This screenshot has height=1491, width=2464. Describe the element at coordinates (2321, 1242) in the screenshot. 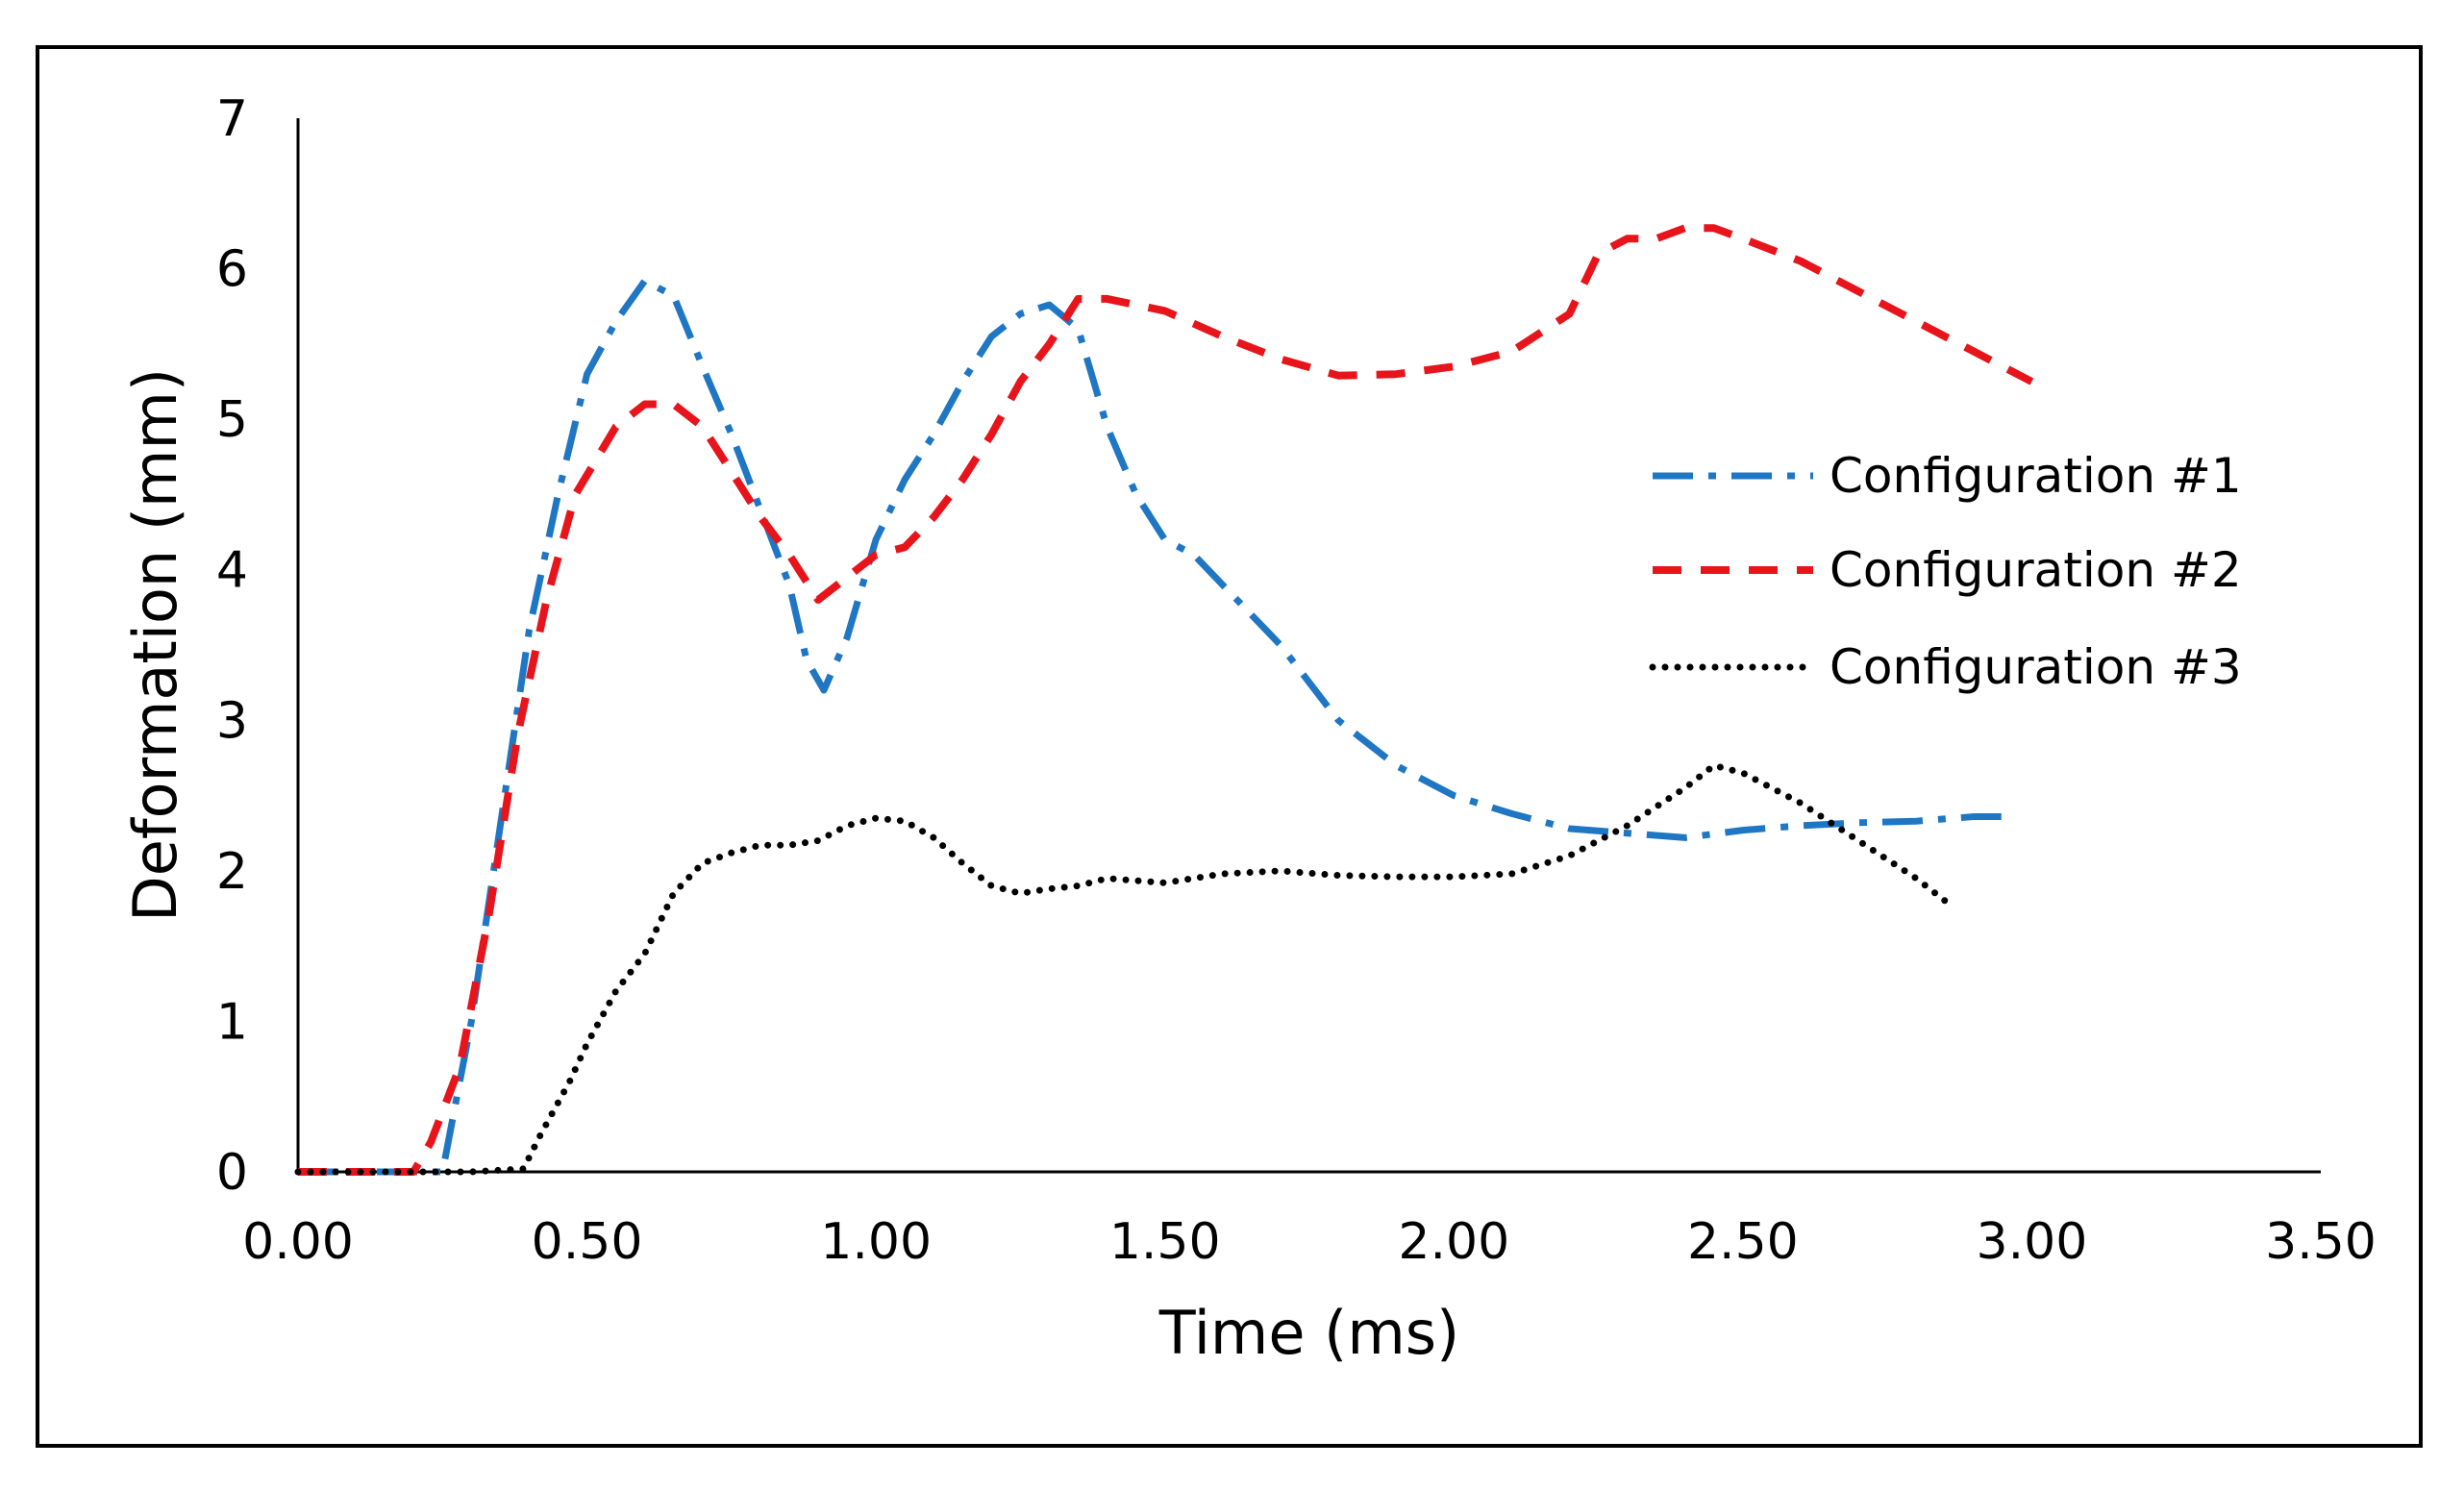

I see `x-tick-label: 3.50` at that location.